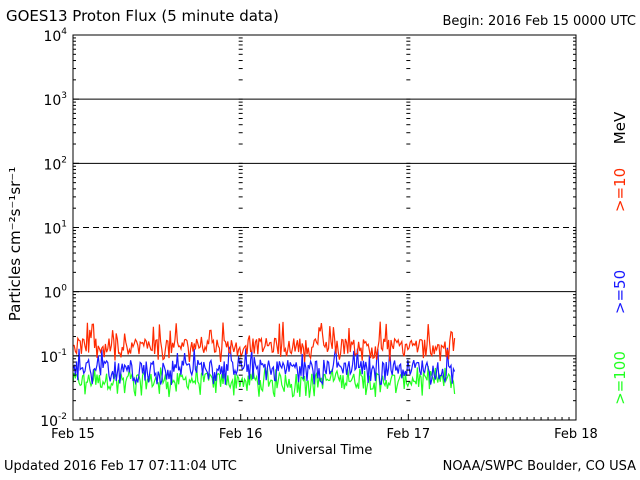 The image size is (640, 480). I want to click on x-tick-label-0: Feb 15, so click(73, 434).